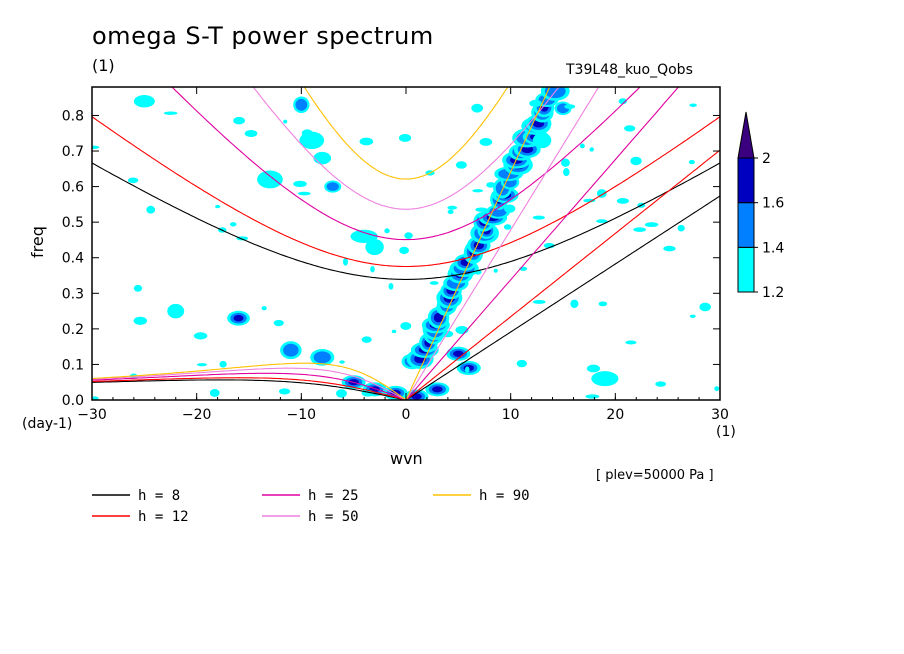 Image resolution: width=904 pixels, height=654 pixels. I want to click on colorbar-label: 2, so click(766, 159).